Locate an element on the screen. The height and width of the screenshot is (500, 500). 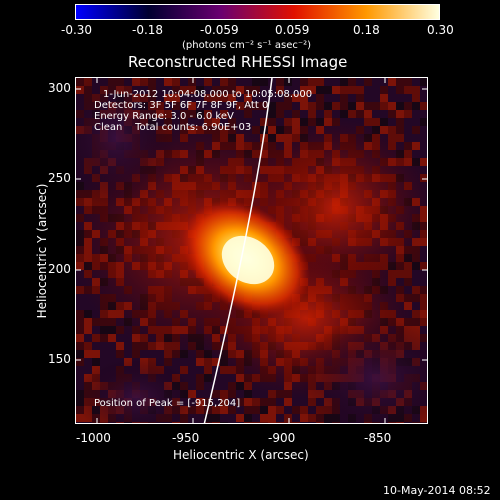
x-tick-label: -1000 is located at coordinates (93, 438).